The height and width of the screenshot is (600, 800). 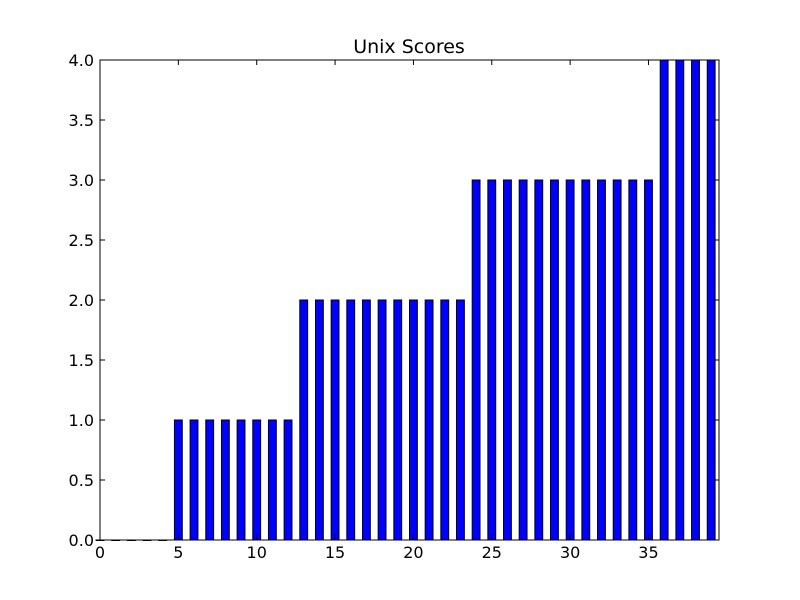 I want to click on y-tick-label-2: 1.0, so click(x=81, y=420).